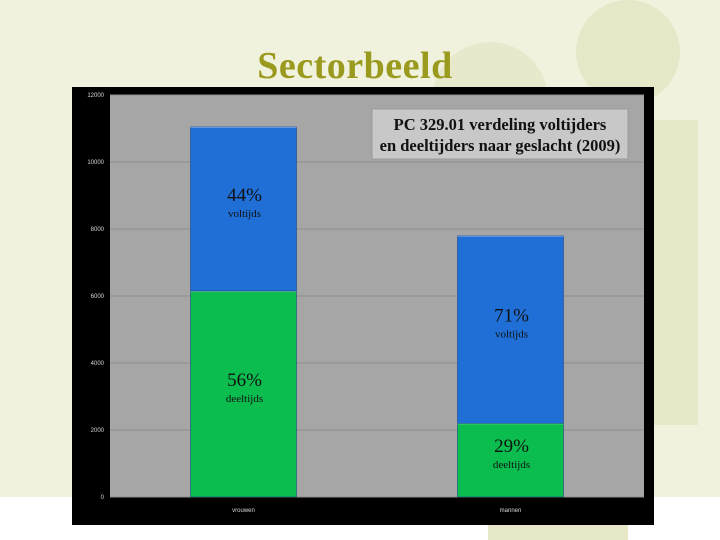 This screenshot has width=720, height=540. I want to click on chart-title-line: en deeltijders naar geslacht (2009), so click(500, 145).